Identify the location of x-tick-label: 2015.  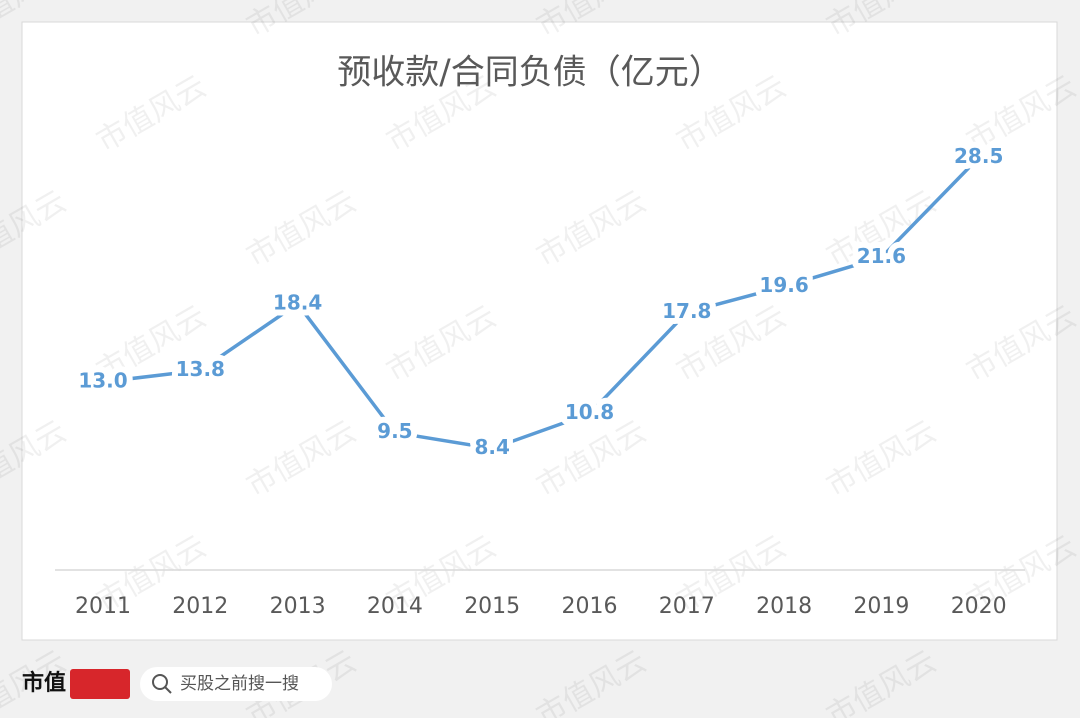
(492, 606).